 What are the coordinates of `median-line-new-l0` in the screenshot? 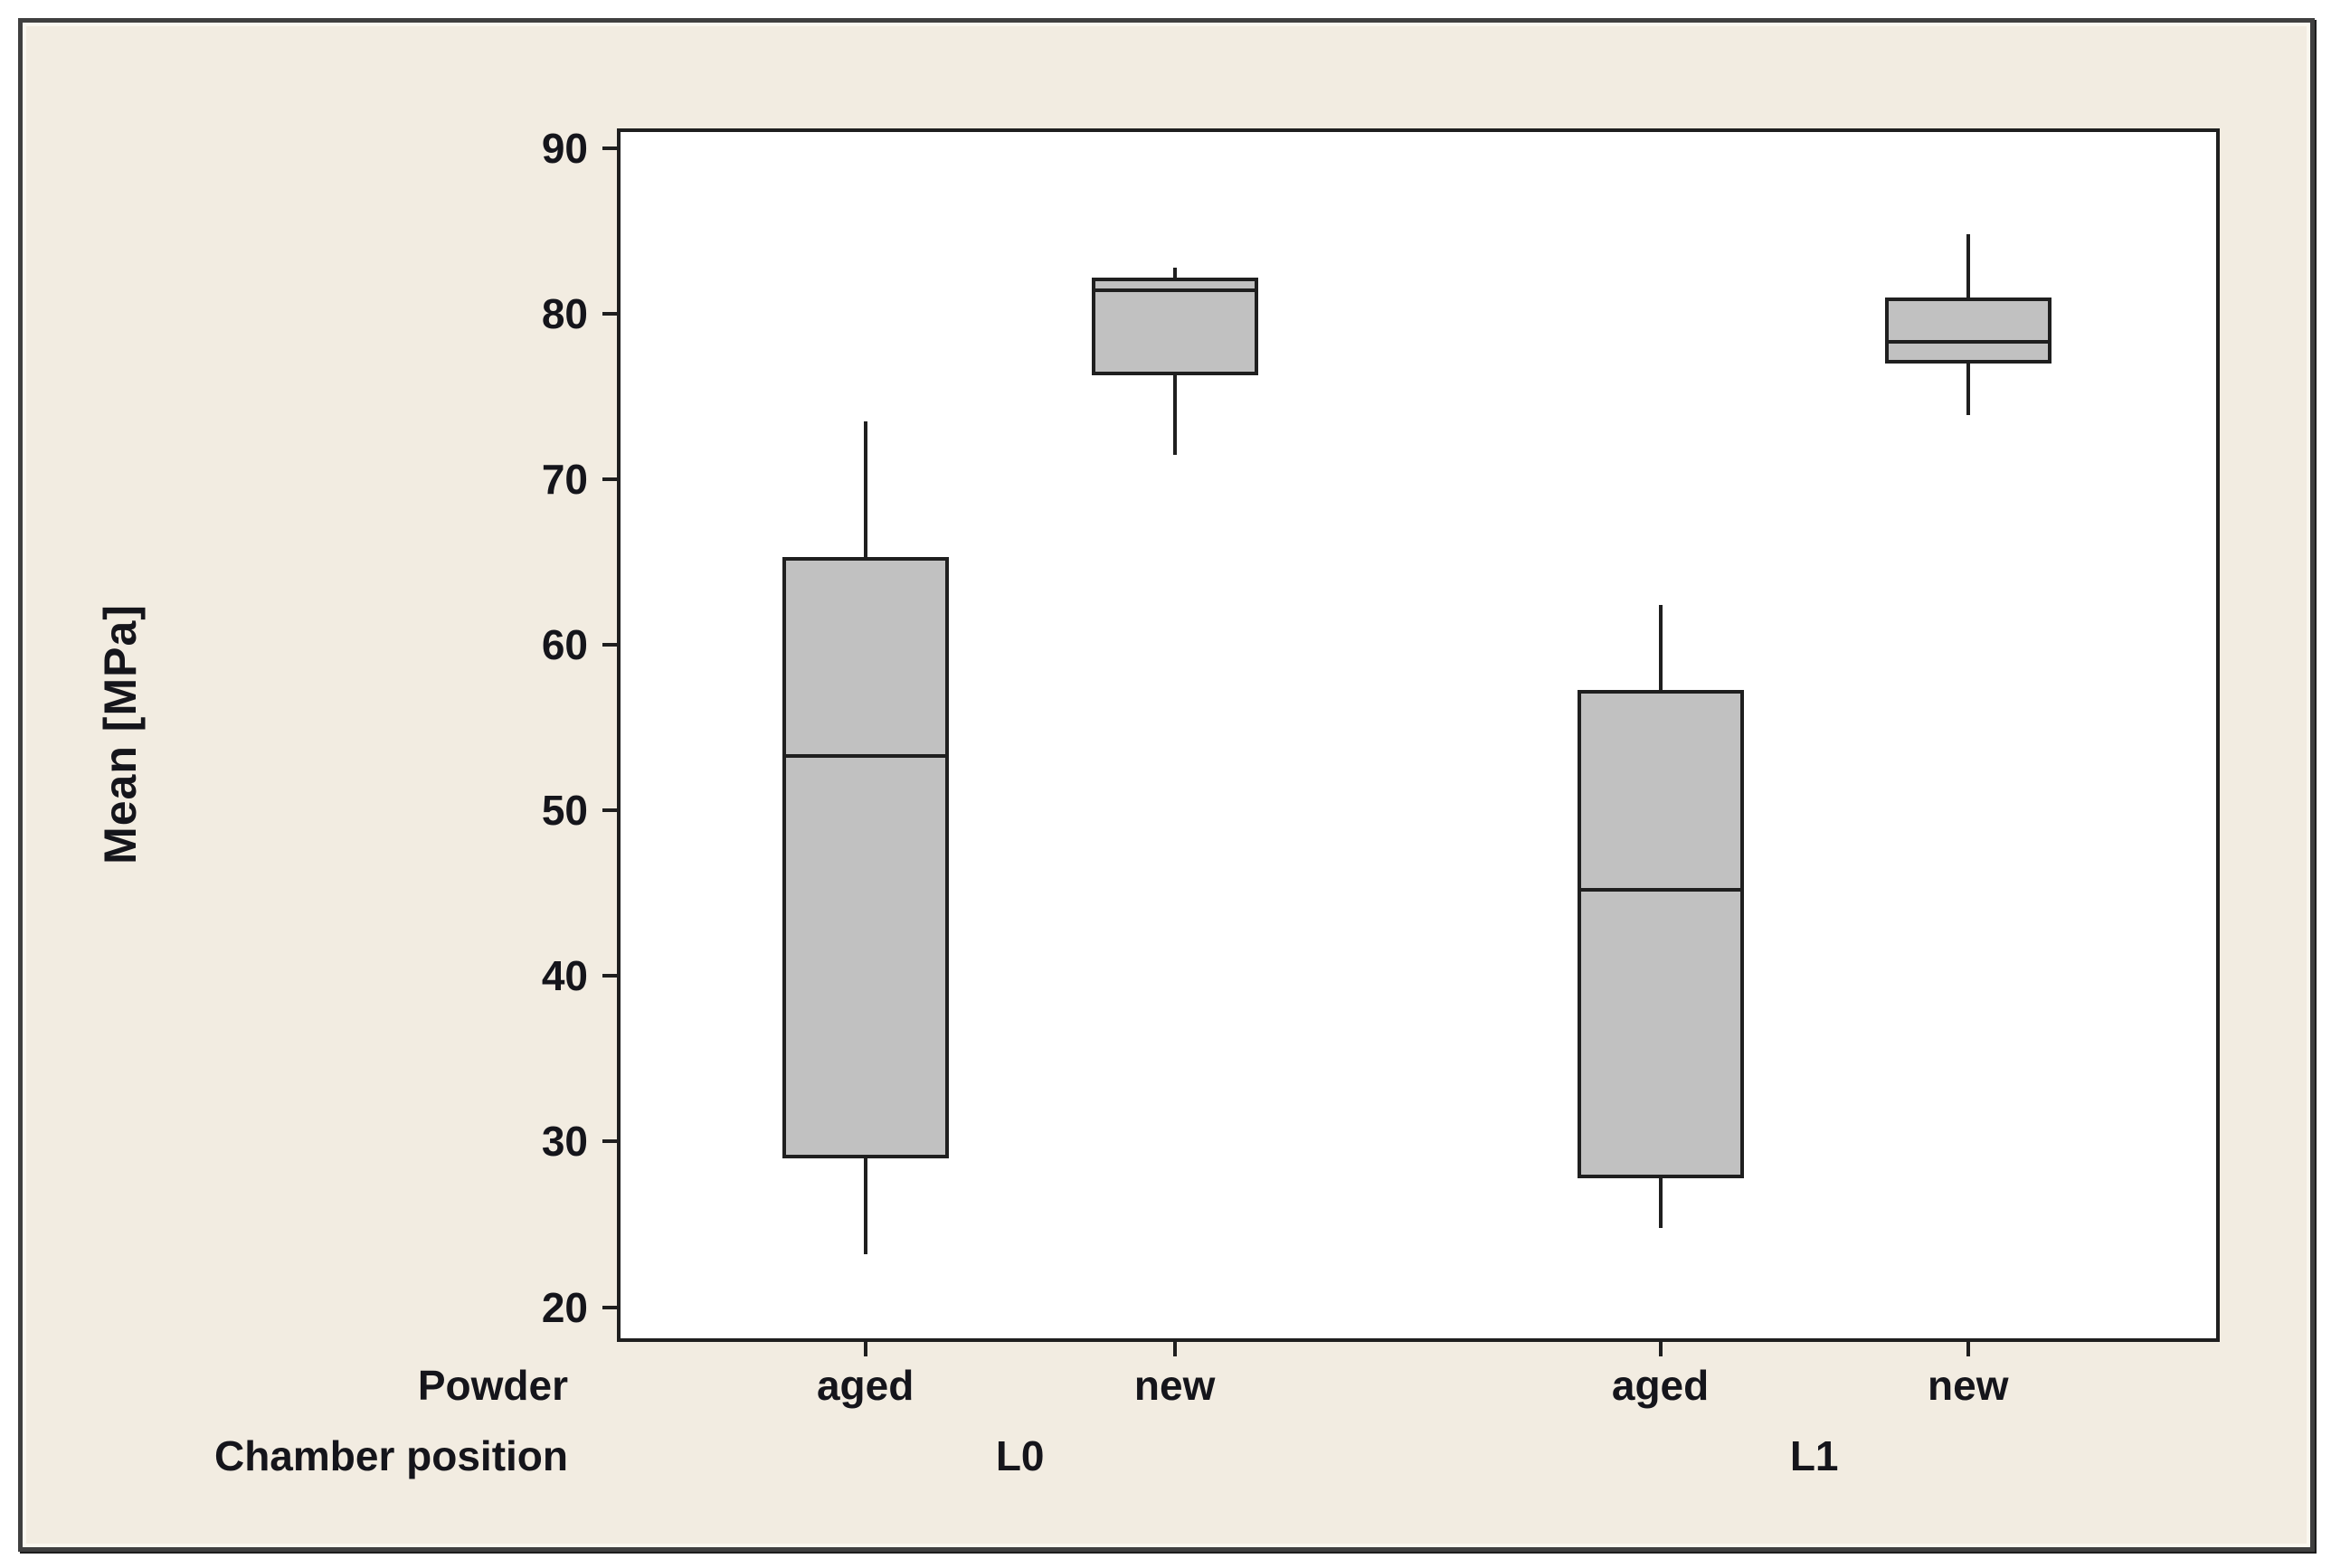 It's located at (1174, 290).